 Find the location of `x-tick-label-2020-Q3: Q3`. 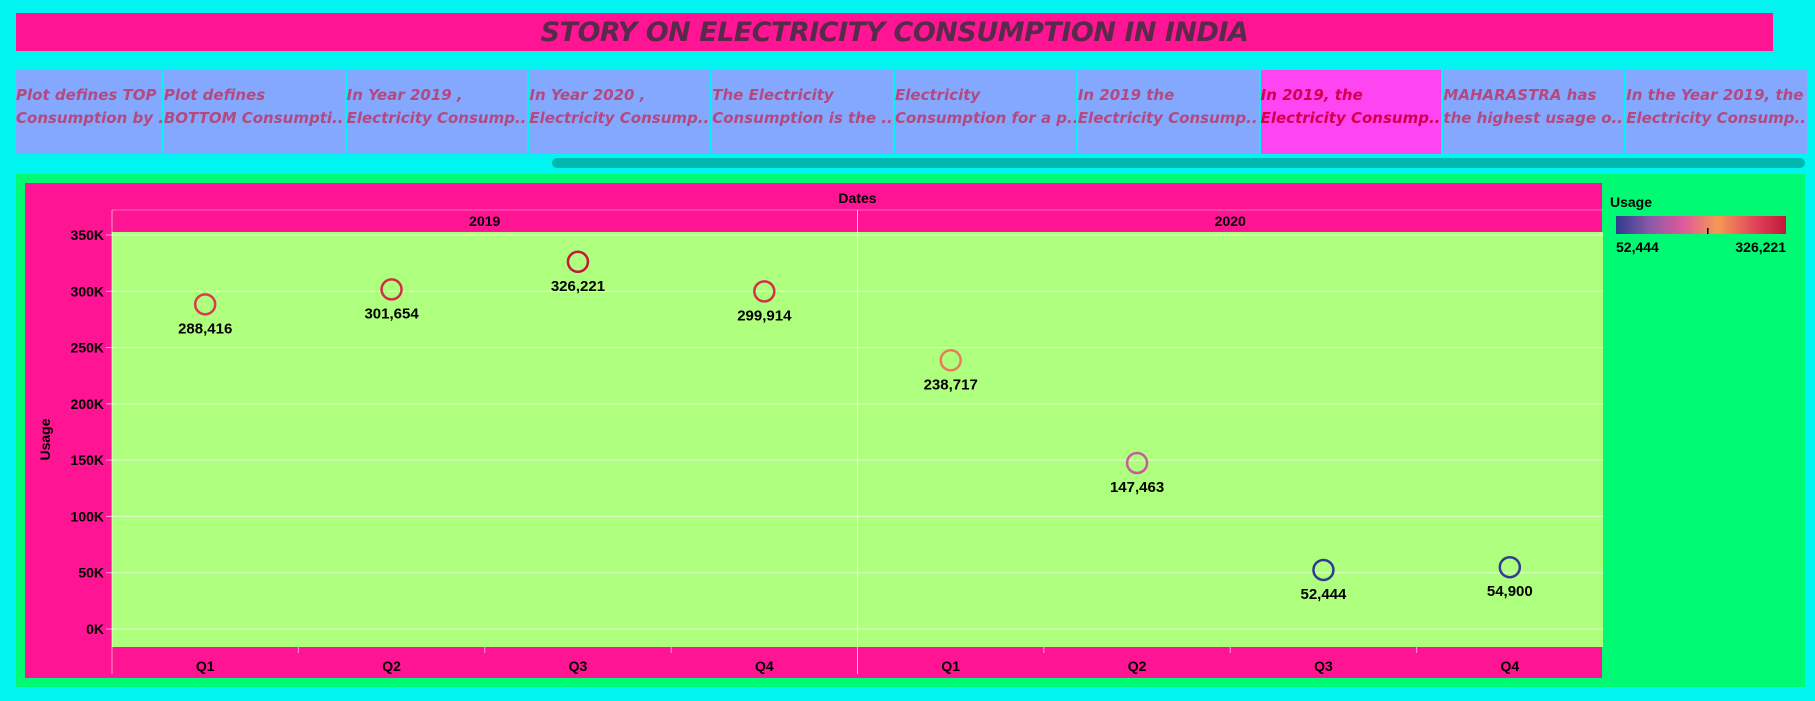

x-tick-label-2020-Q3: Q3 is located at coordinates (1323, 666).